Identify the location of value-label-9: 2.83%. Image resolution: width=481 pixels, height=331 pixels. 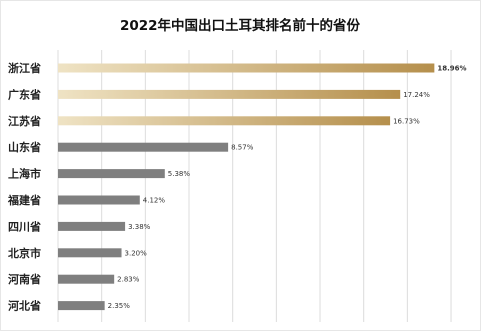
(128, 280).